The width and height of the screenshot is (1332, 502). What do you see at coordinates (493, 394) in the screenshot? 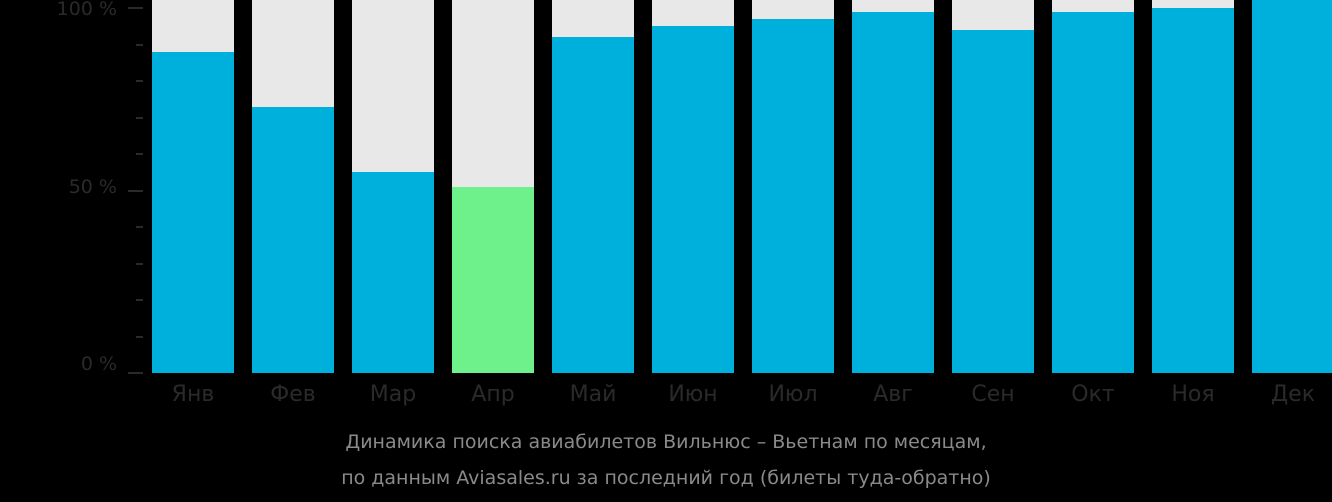
I see `x-tick-label: Апр` at bounding box center [493, 394].